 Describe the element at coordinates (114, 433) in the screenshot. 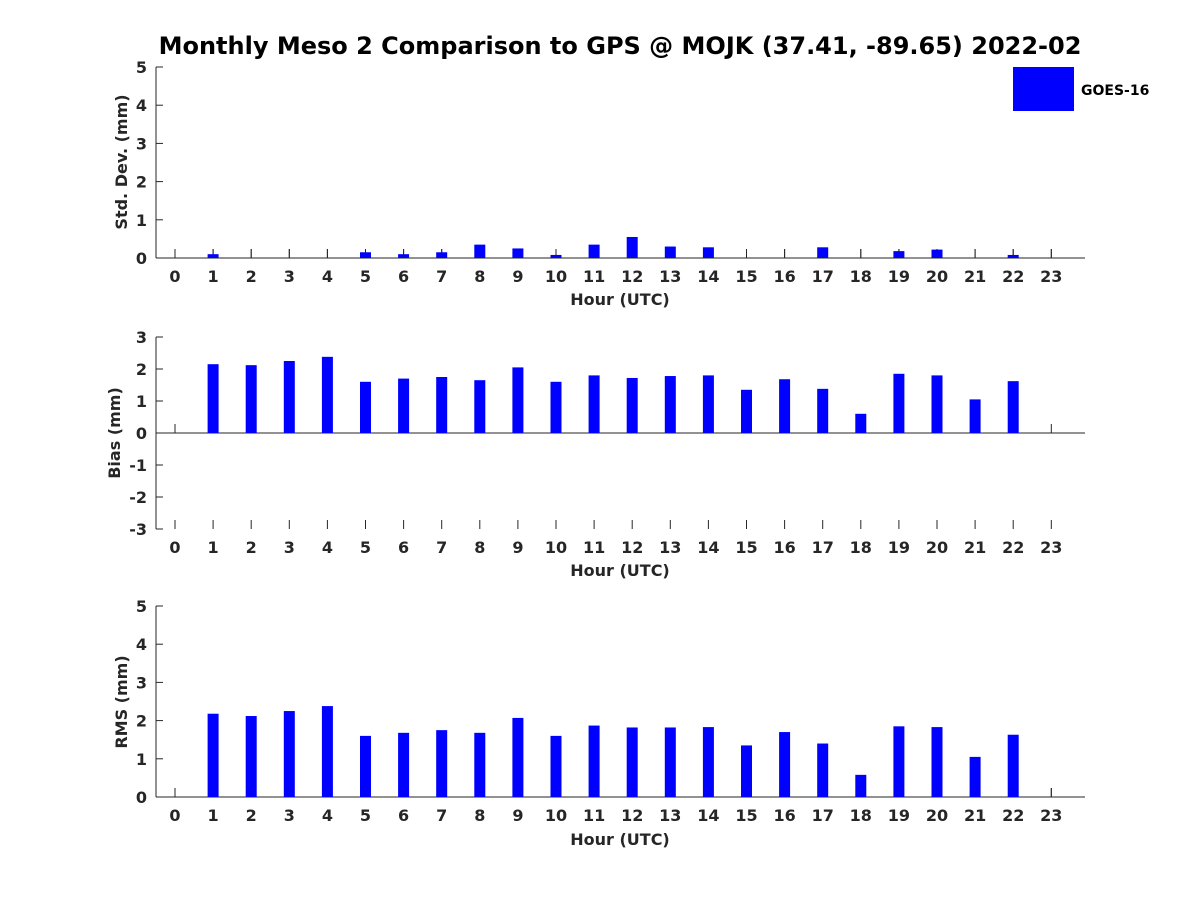

I see `y-axis-label: Bias (mm)` at that location.